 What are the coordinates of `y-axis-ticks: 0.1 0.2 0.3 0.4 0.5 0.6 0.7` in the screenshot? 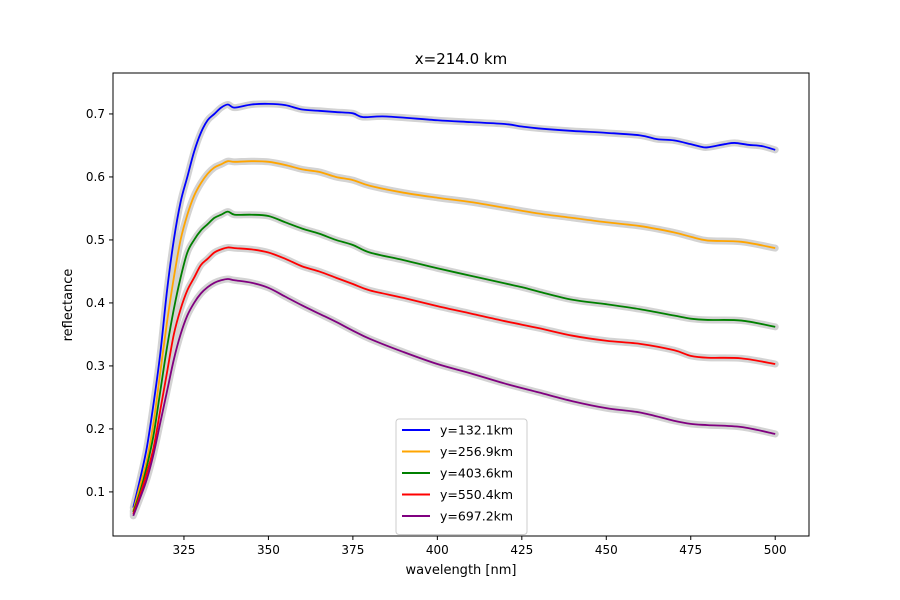 It's located at (99, 303).